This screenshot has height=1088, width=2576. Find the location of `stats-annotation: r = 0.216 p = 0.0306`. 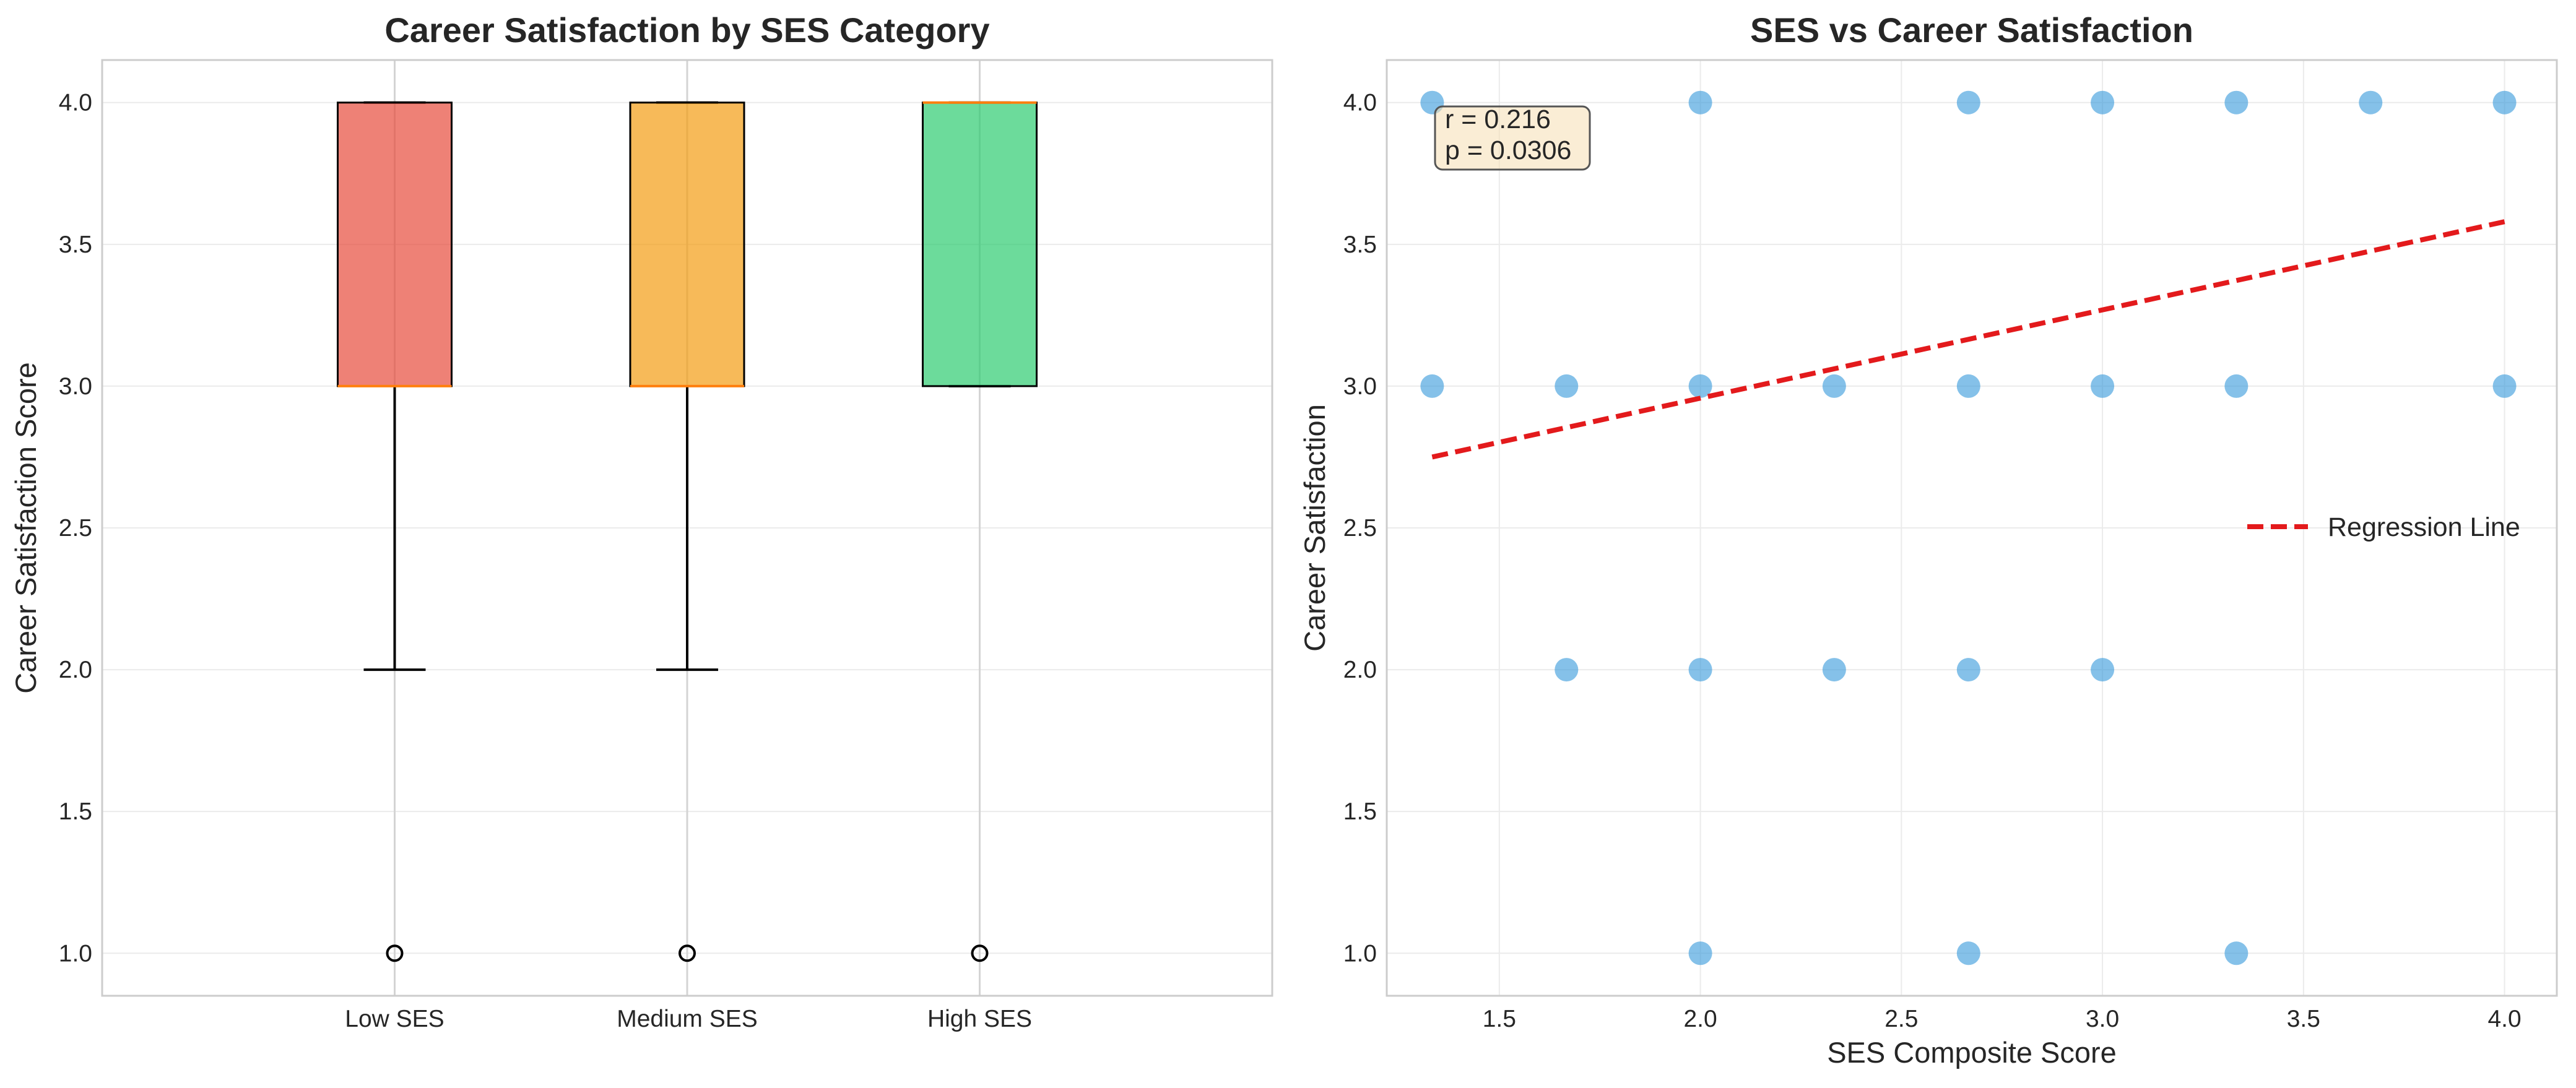

stats-annotation: r = 0.216 p = 0.0306 is located at coordinates (1512, 138).